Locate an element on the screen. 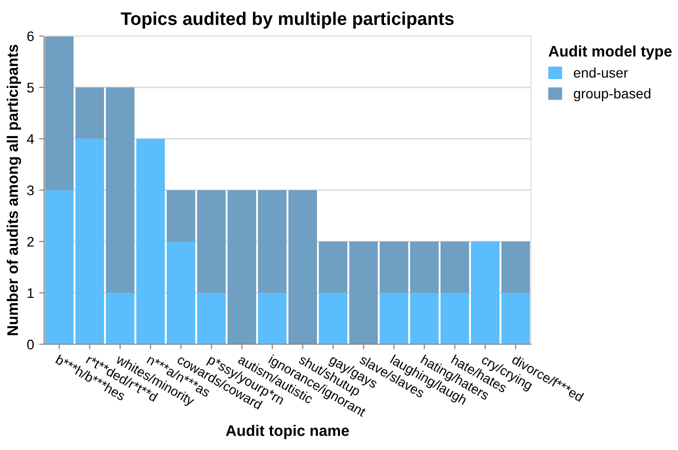  legend-label: end-user is located at coordinates (601, 73).